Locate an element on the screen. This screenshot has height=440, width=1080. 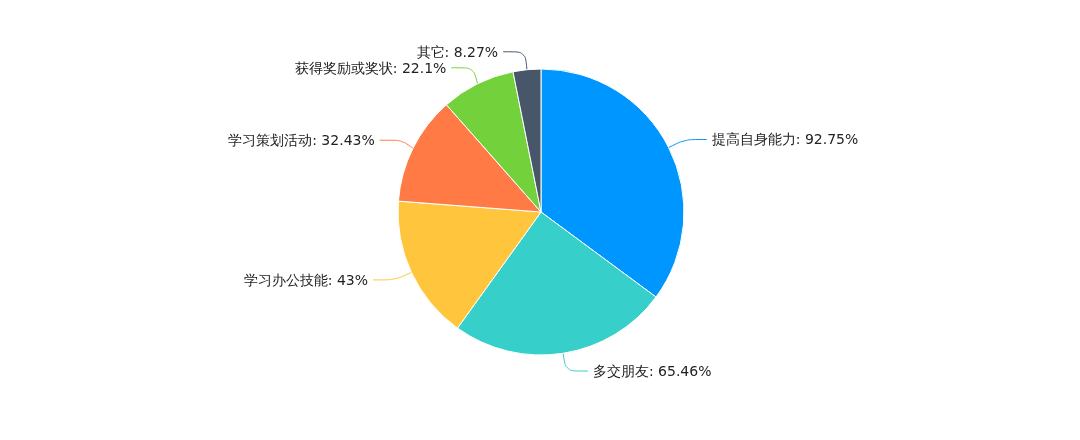
slice-label: 学习策划活动: 32.43% is located at coordinates (301, 140).